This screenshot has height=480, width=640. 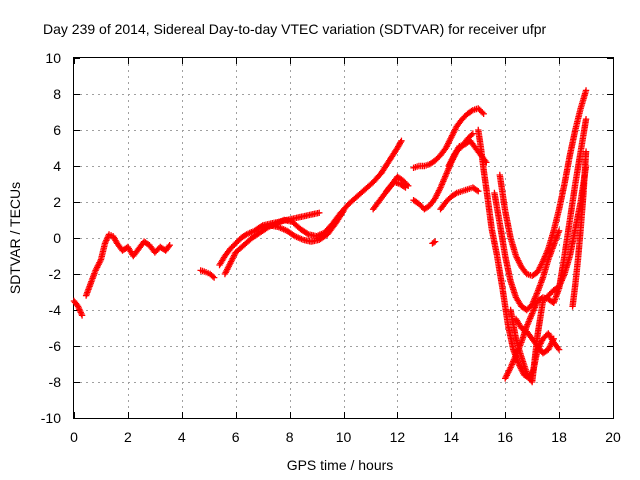 What do you see at coordinates (182, 437) in the screenshot?
I see `x-tick-label: 4` at bounding box center [182, 437].